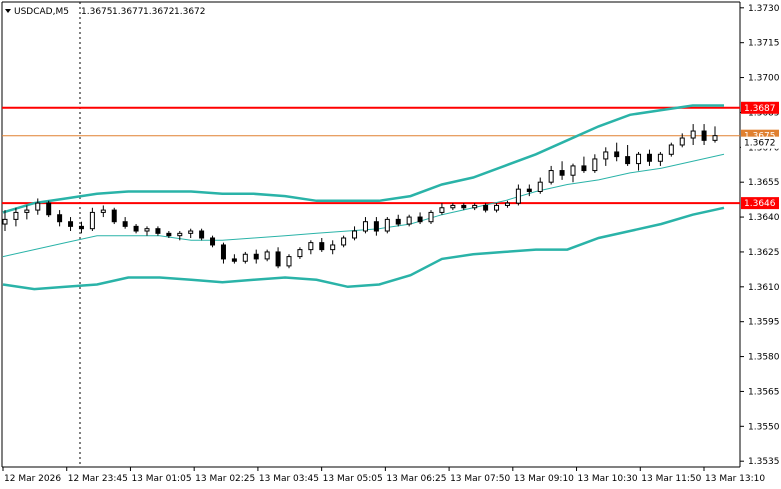 The image size is (781, 489). Describe the element at coordinates (735, 479) in the screenshot. I see `x-tick-label: 13 Mar 13:10` at that location.